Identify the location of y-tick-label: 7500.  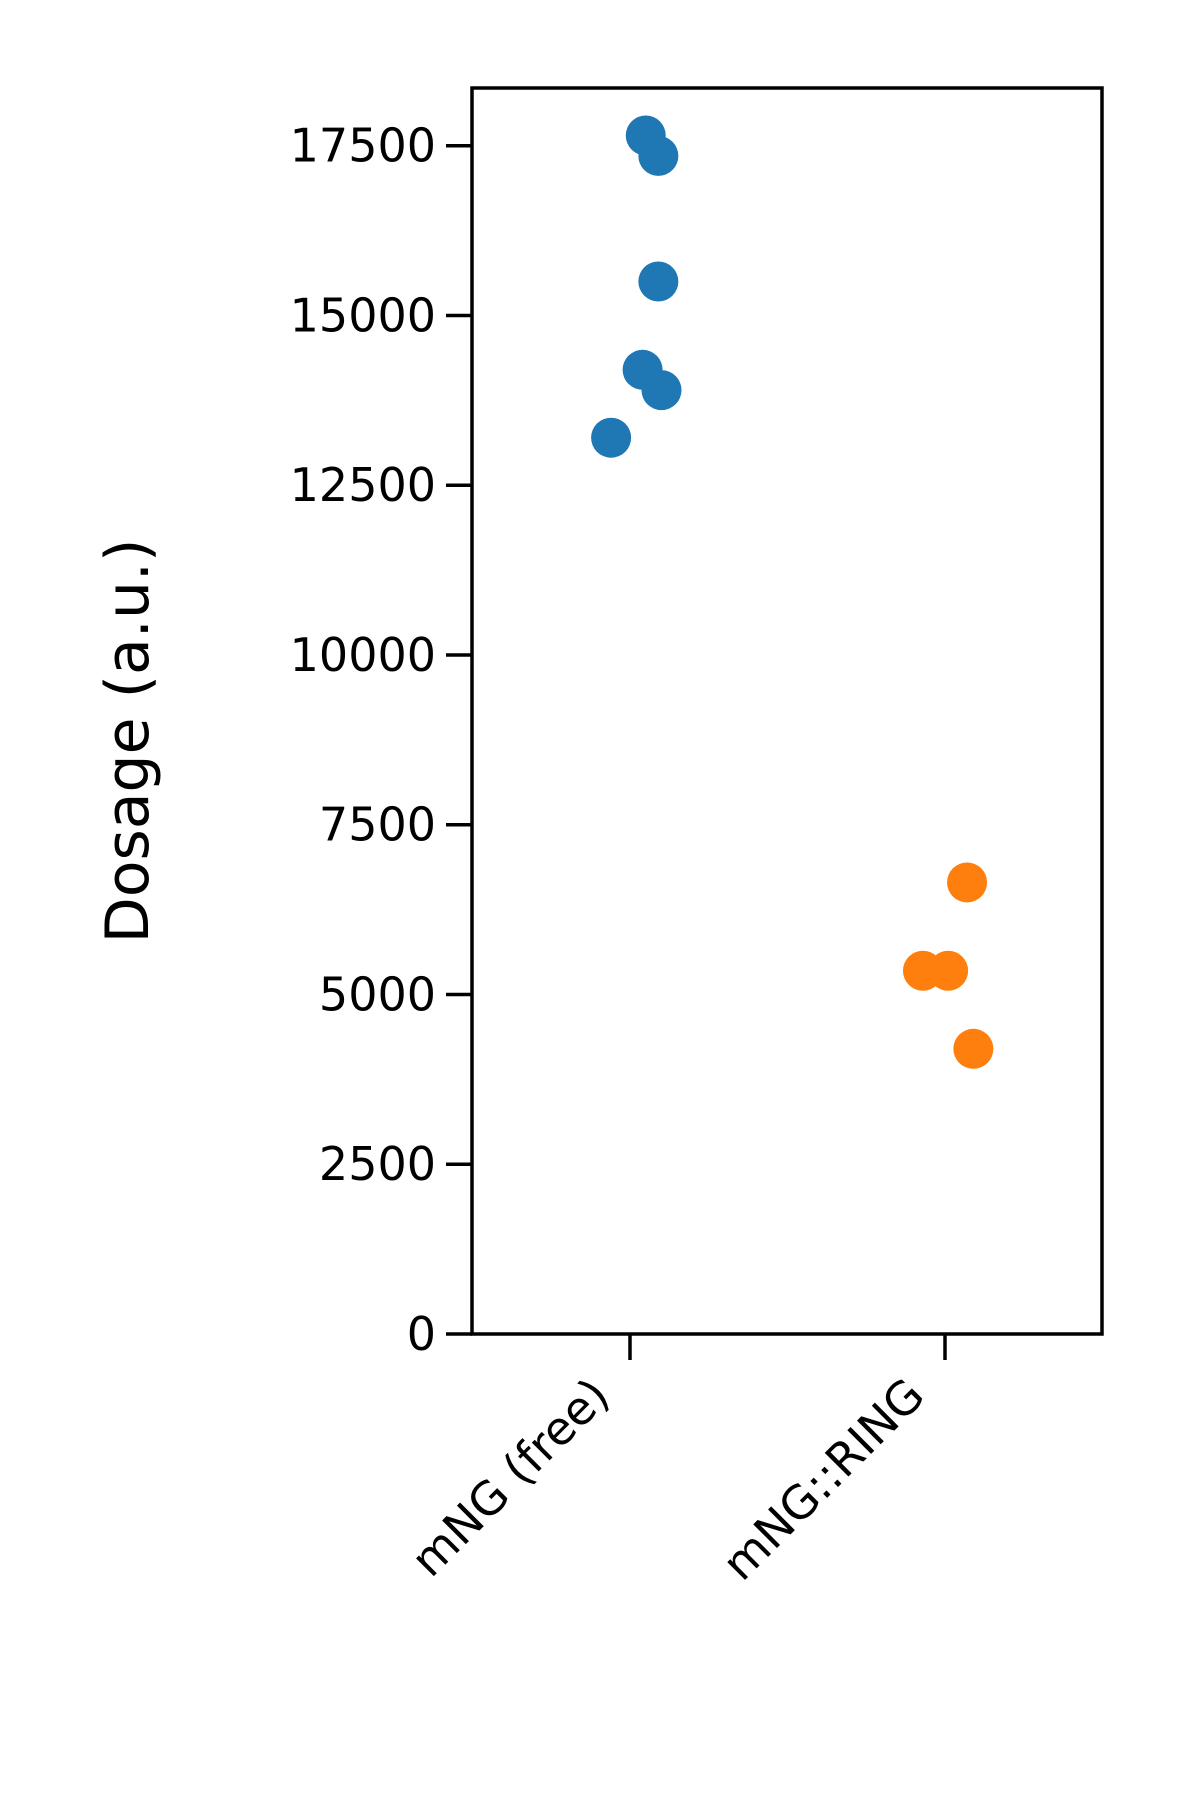
(377, 825).